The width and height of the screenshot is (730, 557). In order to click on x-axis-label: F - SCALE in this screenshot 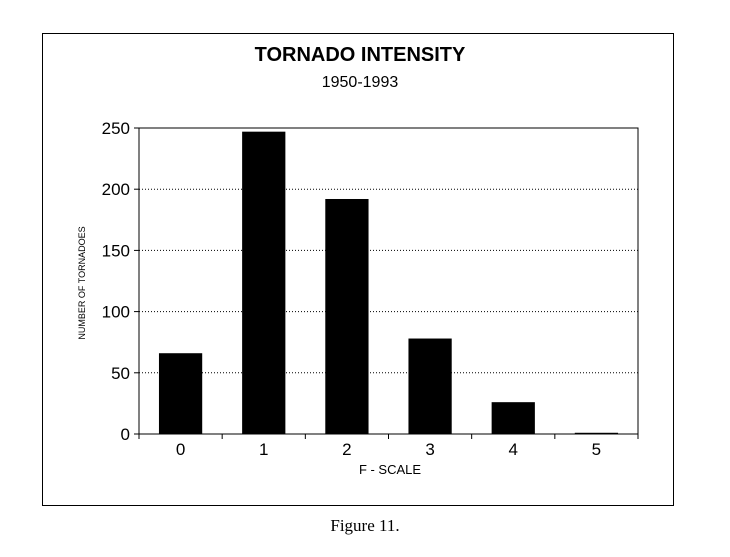, I will do `click(390, 469)`.